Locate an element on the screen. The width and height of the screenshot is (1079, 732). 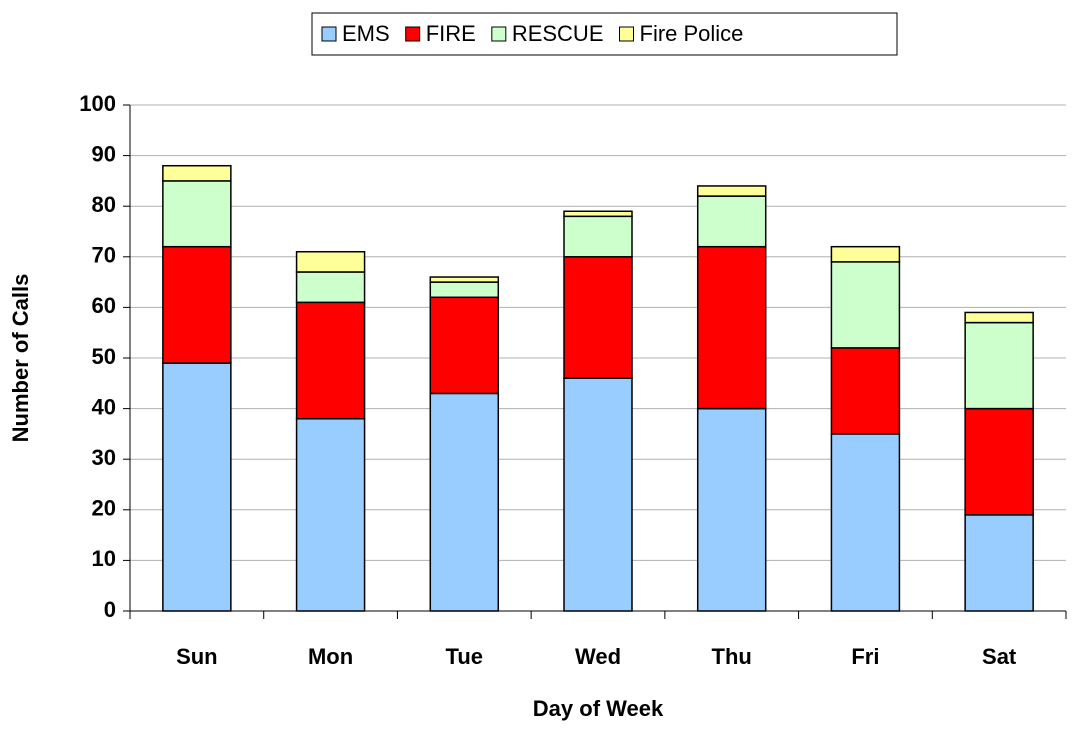
y-tick-label: 60 is located at coordinates (104, 305).